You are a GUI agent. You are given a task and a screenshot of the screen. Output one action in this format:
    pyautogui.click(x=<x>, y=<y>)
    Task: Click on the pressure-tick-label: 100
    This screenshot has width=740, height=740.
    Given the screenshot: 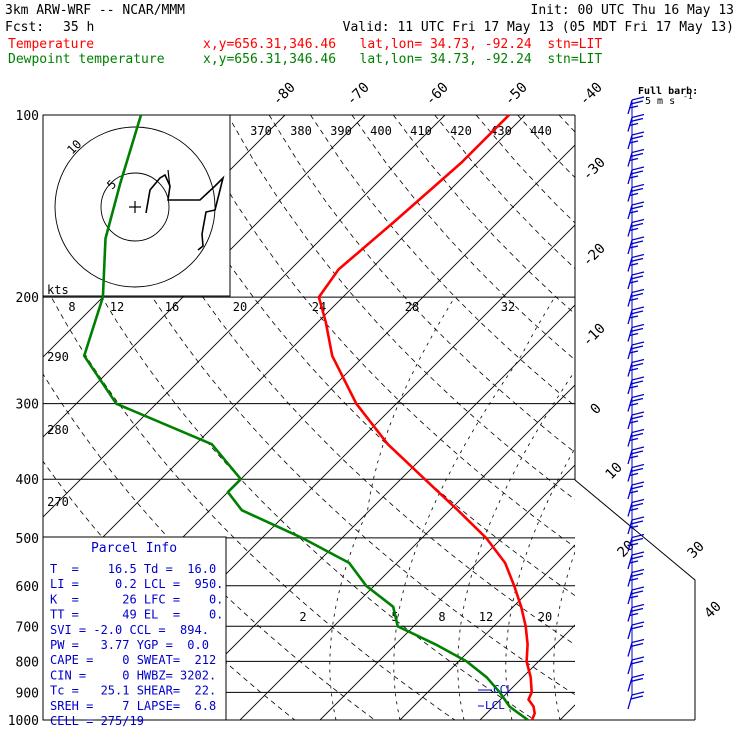 What is the action you would take?
    pyautogui.click(x=27, y=116)
    